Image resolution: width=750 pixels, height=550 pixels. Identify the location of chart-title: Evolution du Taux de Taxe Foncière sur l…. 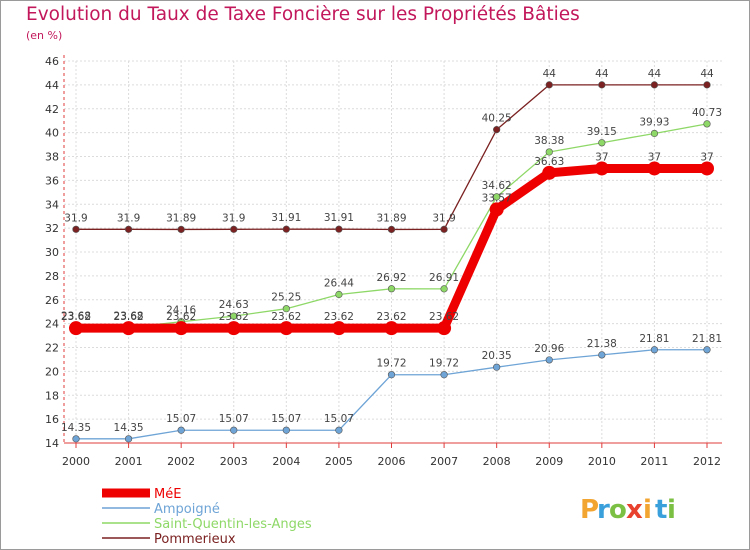
(303, 14).